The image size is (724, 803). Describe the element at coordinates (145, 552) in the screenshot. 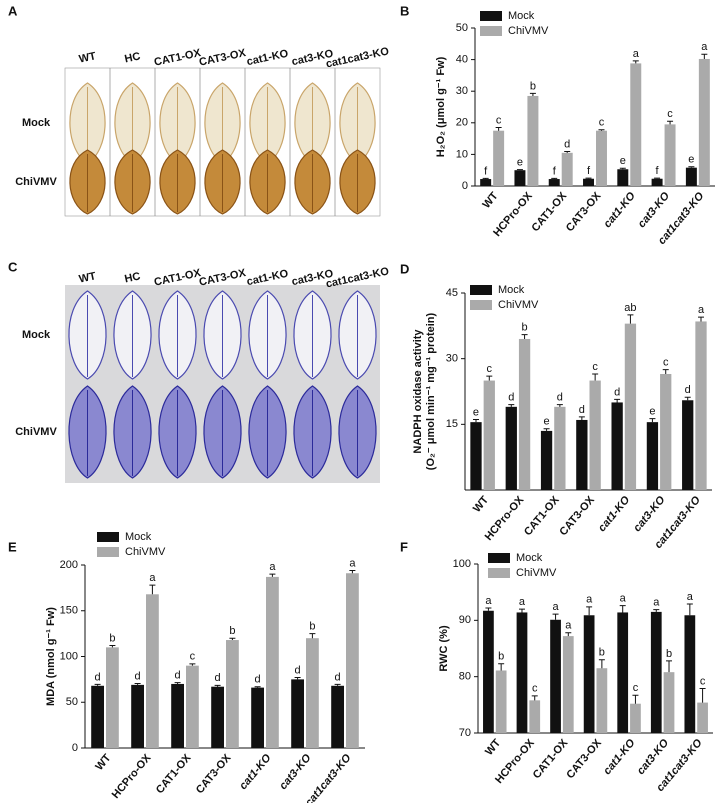

I see `legend-label: ChiVMV` at that location.